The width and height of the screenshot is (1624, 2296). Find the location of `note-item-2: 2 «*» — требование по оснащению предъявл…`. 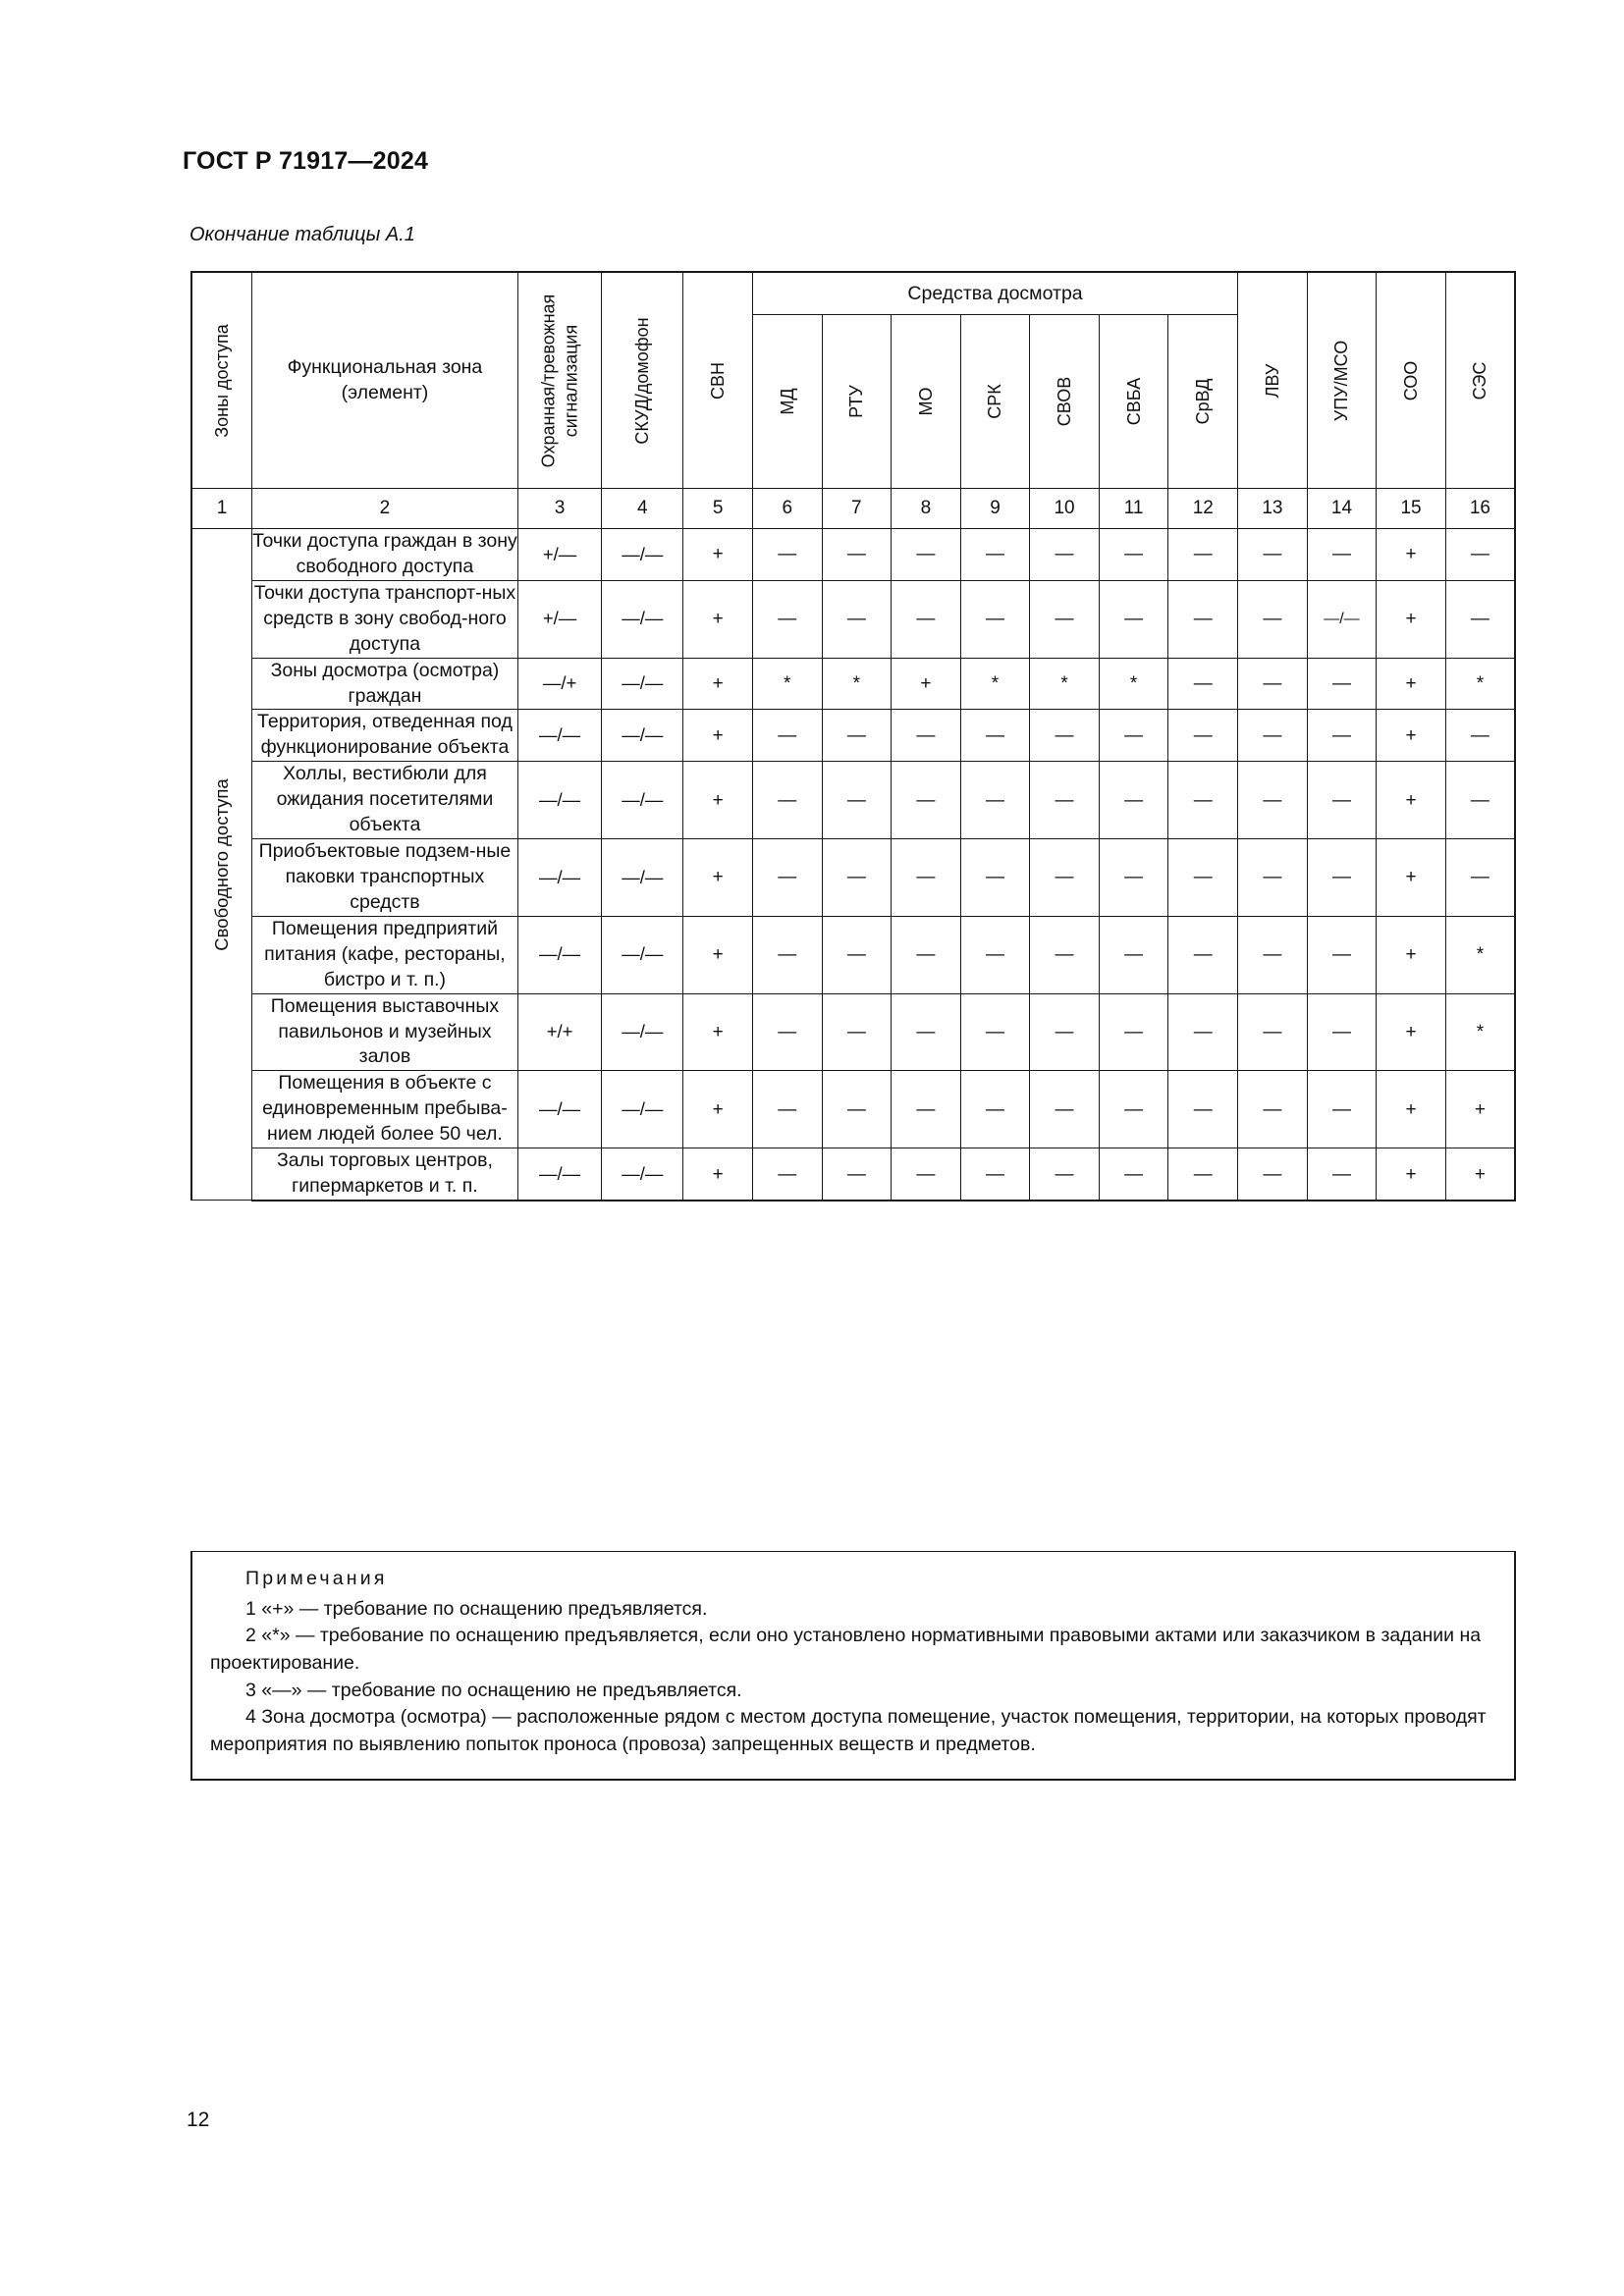

note-item-2: 2 «*» — требование по оснащению предъявл… is located at coordinates (846, 1650).